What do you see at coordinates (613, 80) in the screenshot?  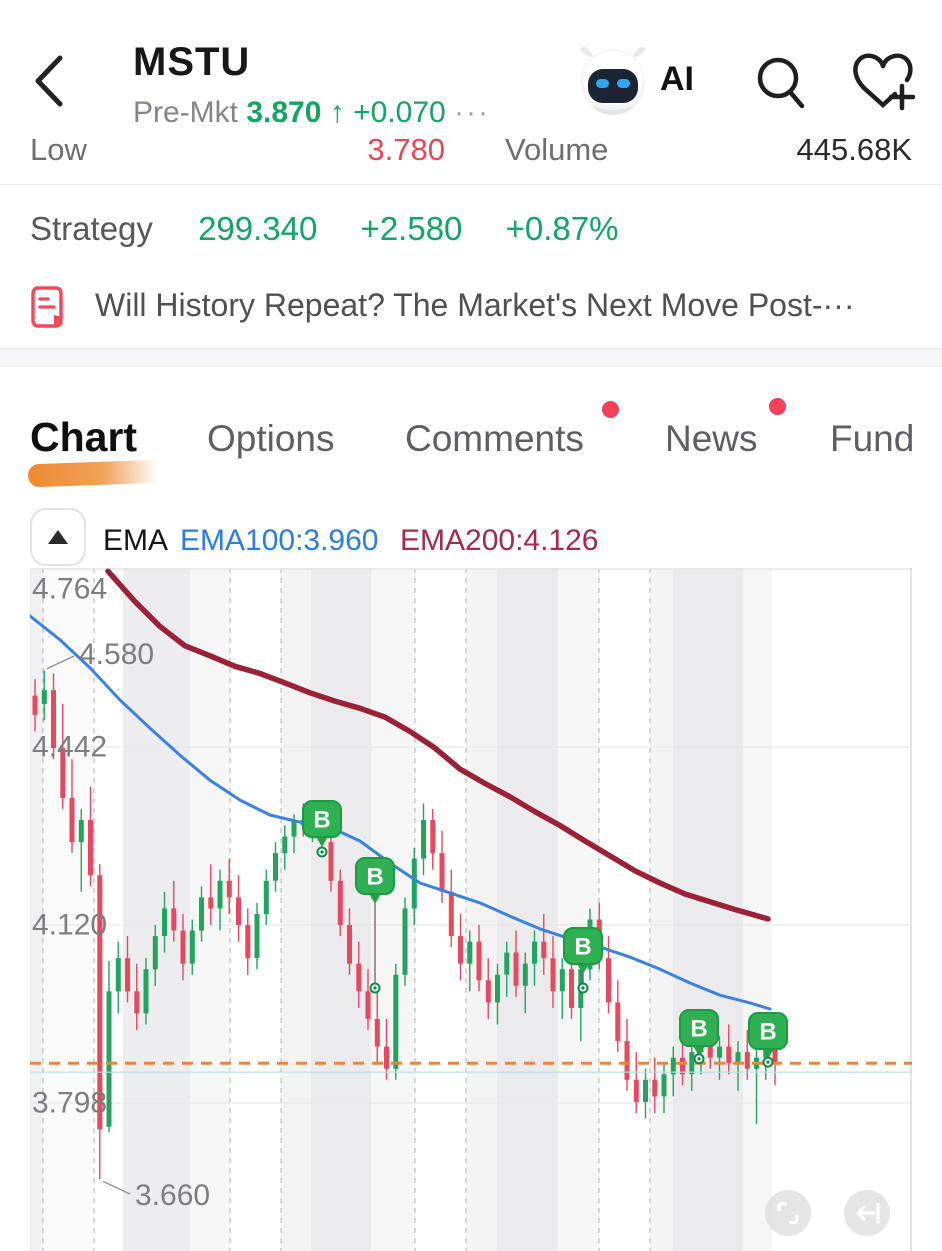 I see `ai-assistant-icon` at bounding box center [613, 80].